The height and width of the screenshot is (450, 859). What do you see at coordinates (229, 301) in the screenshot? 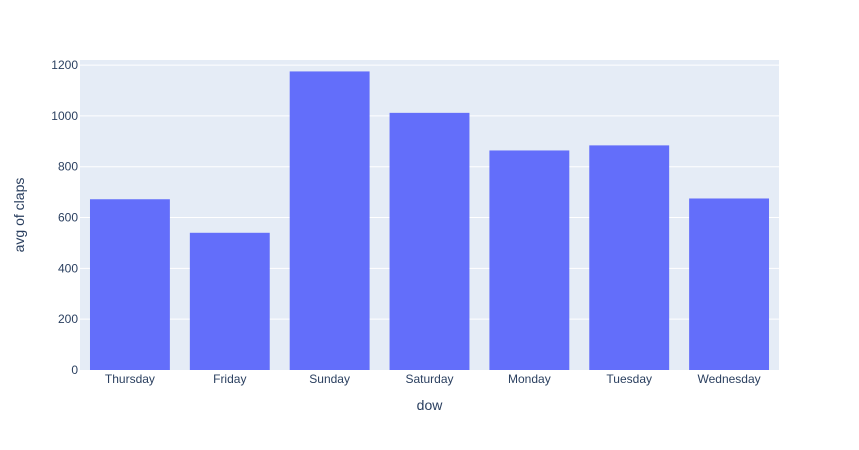
I see `bar-friday` at bounding box center [229, 301].